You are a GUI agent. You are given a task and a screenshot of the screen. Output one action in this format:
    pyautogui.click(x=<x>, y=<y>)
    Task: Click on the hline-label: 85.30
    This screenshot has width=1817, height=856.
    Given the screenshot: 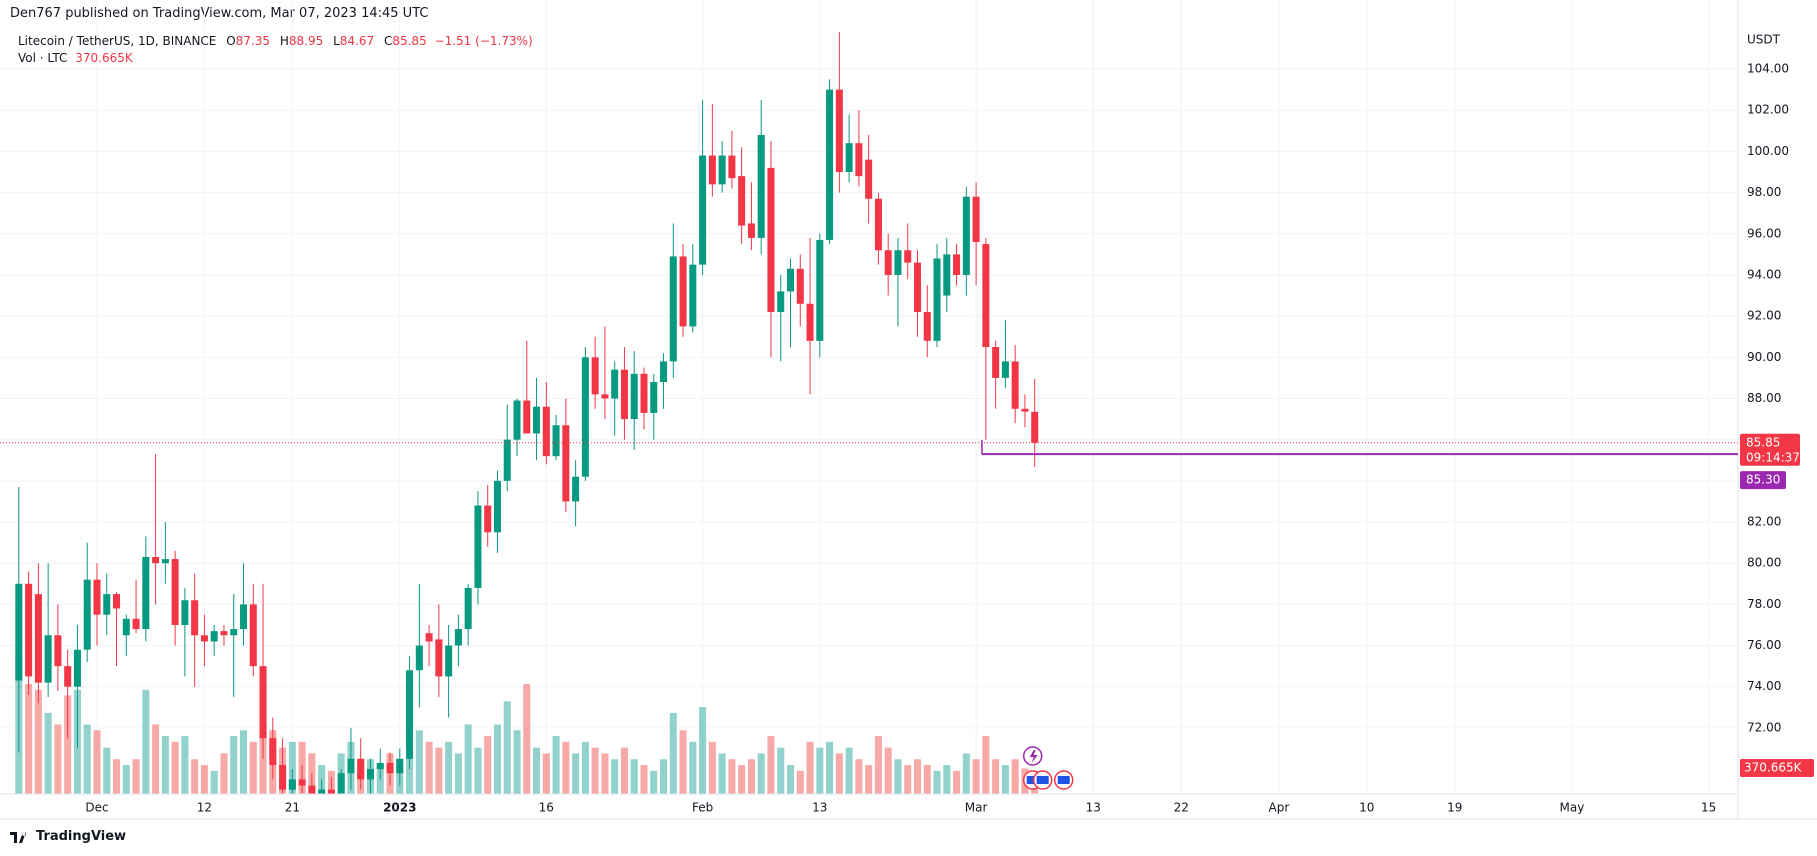 What is the action you would take?
    pyautogui.click(x=1763, y=480)
    